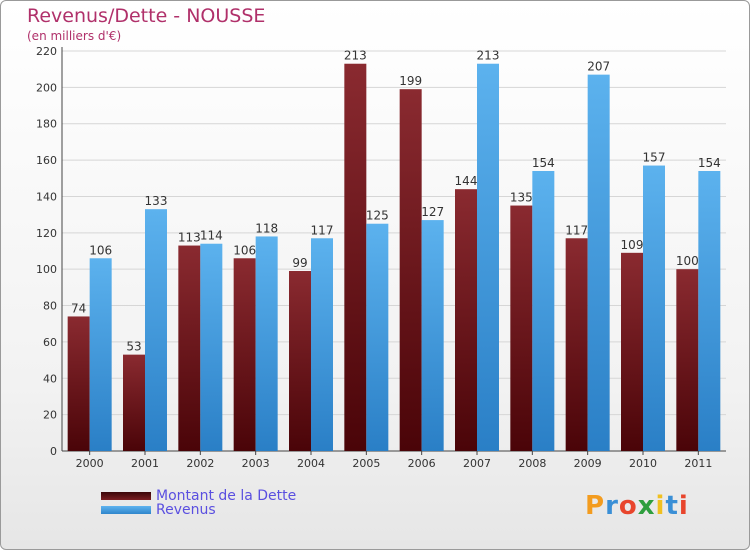 This screenshot has width=750, height=550. Describe the element at coordinates (200, 463) in the screenshot. I see `x-tick-label: 2002` at that location.